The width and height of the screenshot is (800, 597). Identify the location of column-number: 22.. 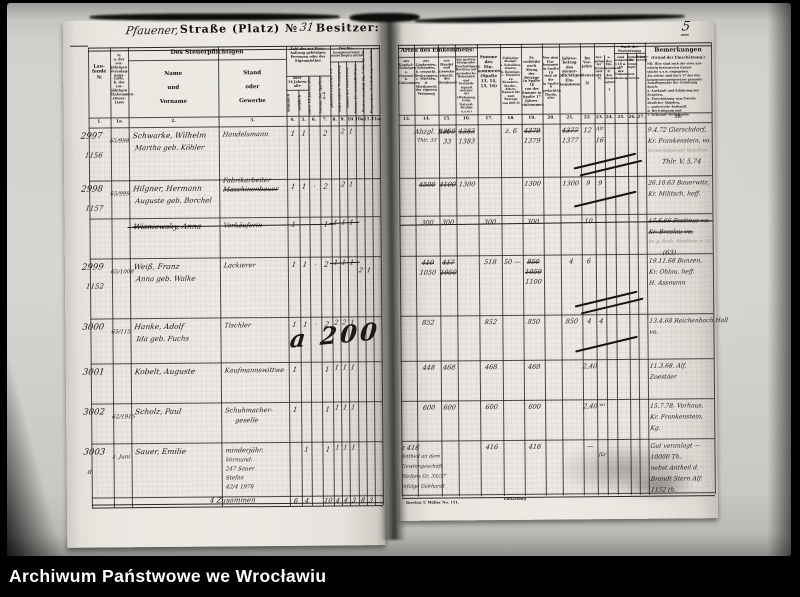
(587, 116).